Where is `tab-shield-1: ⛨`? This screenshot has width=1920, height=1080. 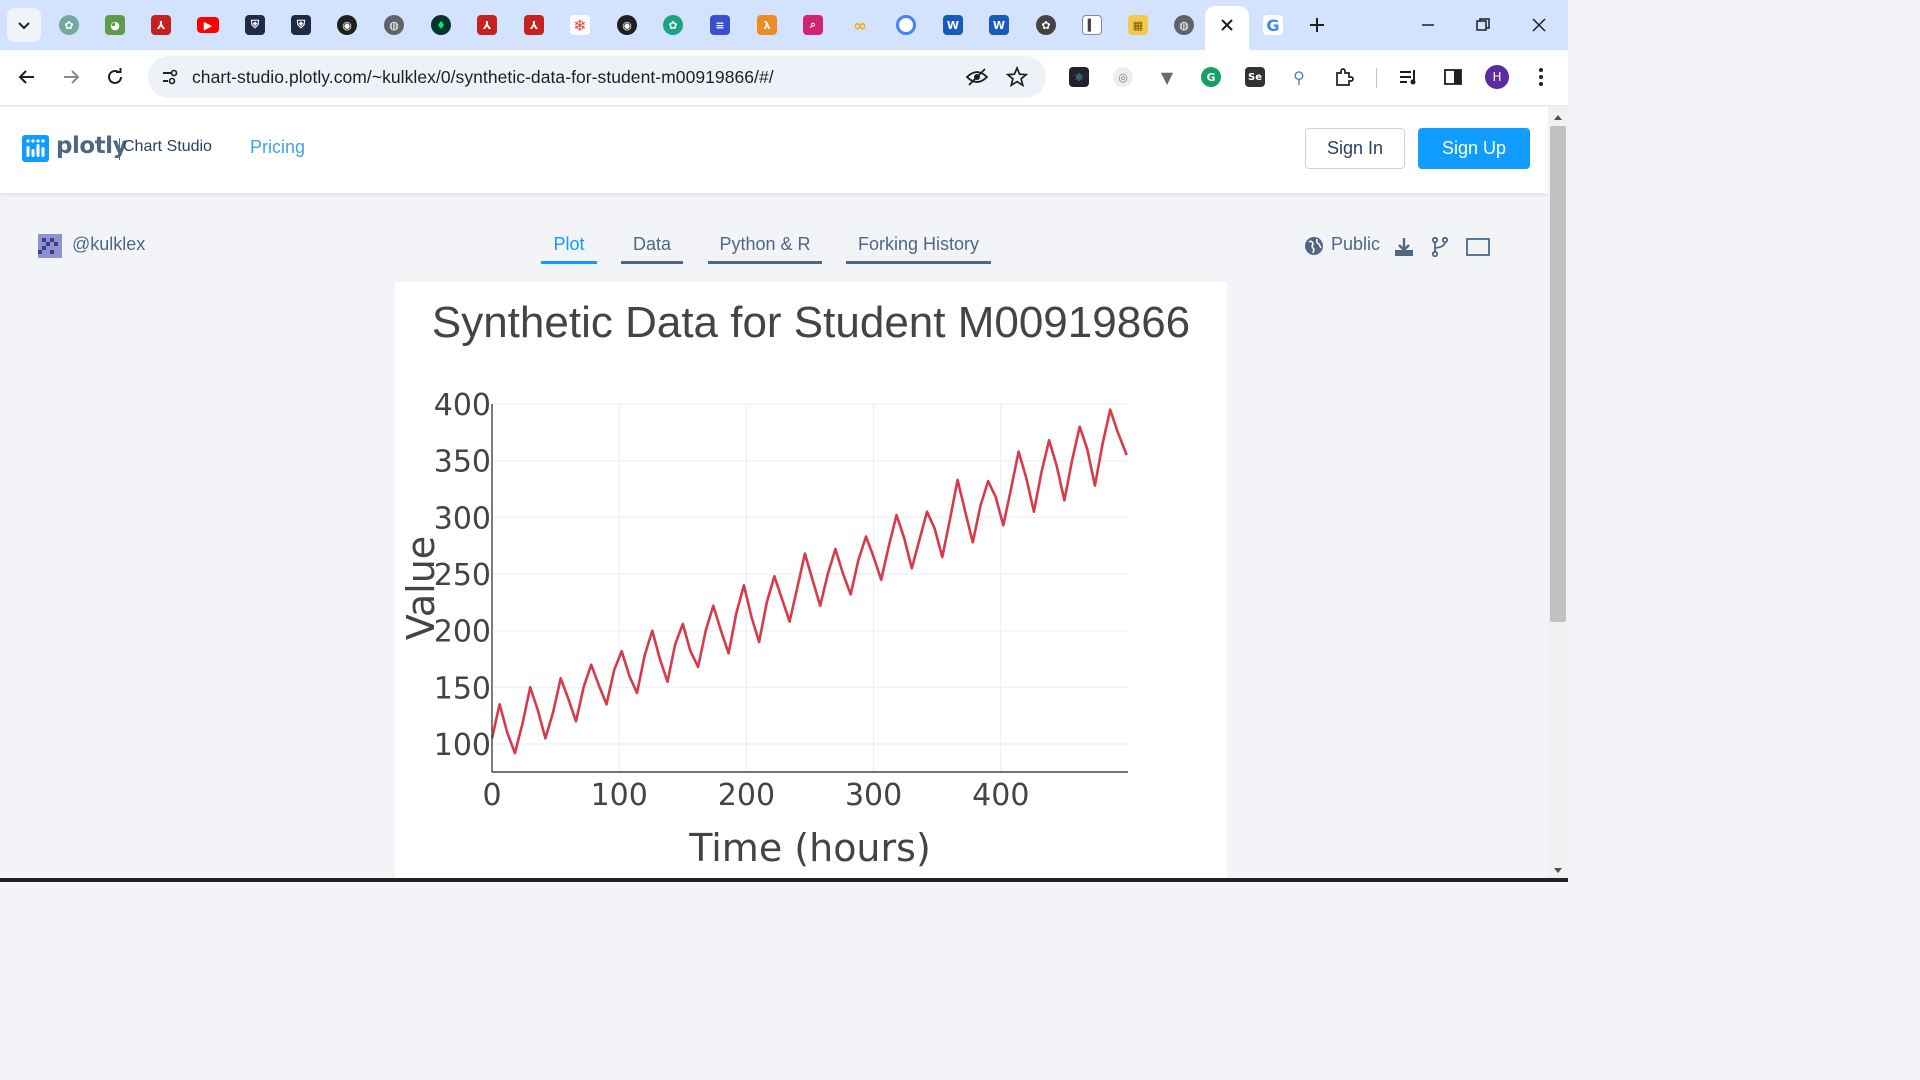 tab-shield-1: ⛨ is located at coordinates (255, 25).